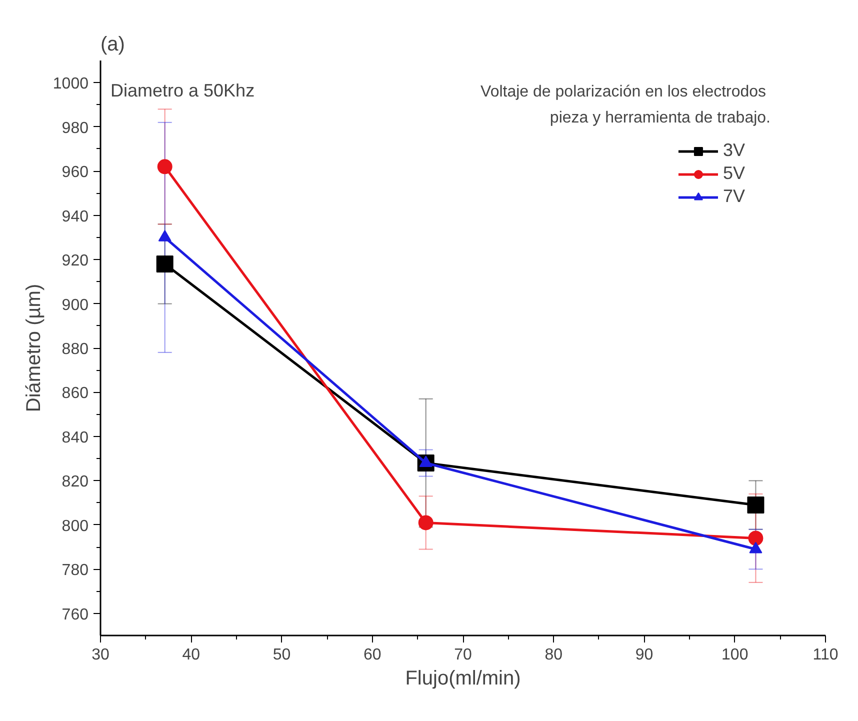  What do you see at coordinates (463, 655) in the screenshot?
I see `x-tick-label: 70` at bounding box center [463, 655].